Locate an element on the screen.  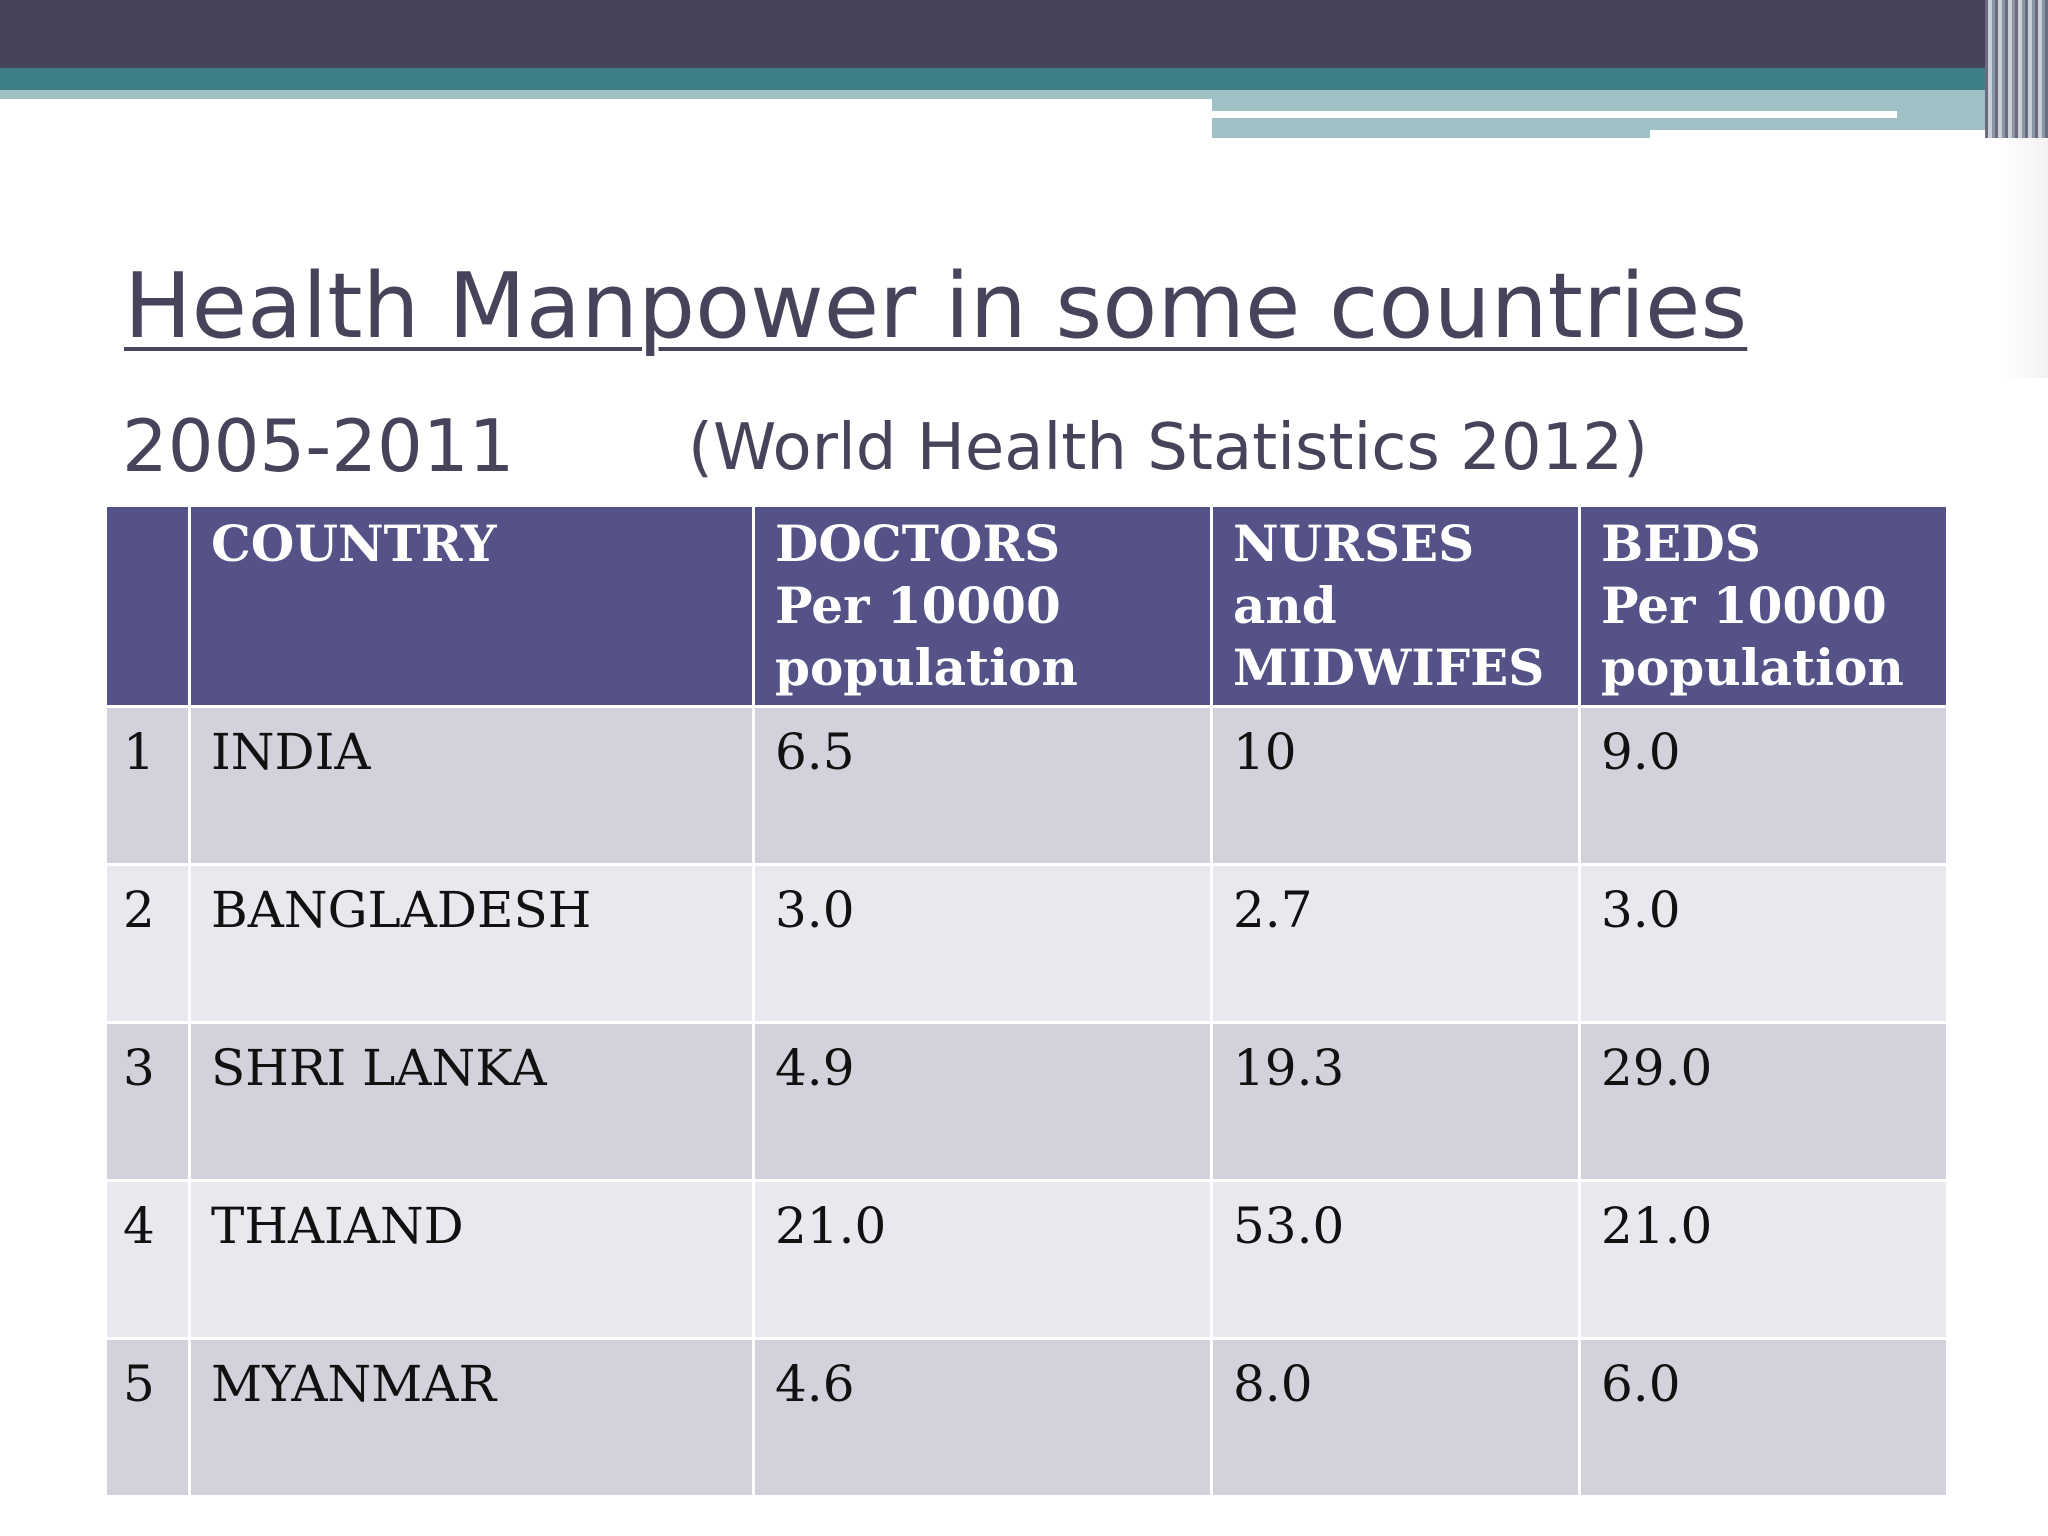
beds-cell: 29.0 is located at coordinates (1763, 1101).